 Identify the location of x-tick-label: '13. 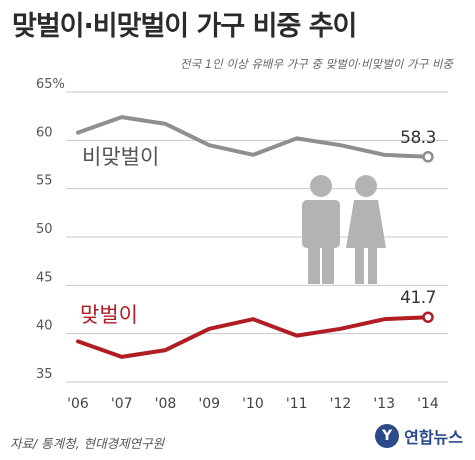
(384, 404).